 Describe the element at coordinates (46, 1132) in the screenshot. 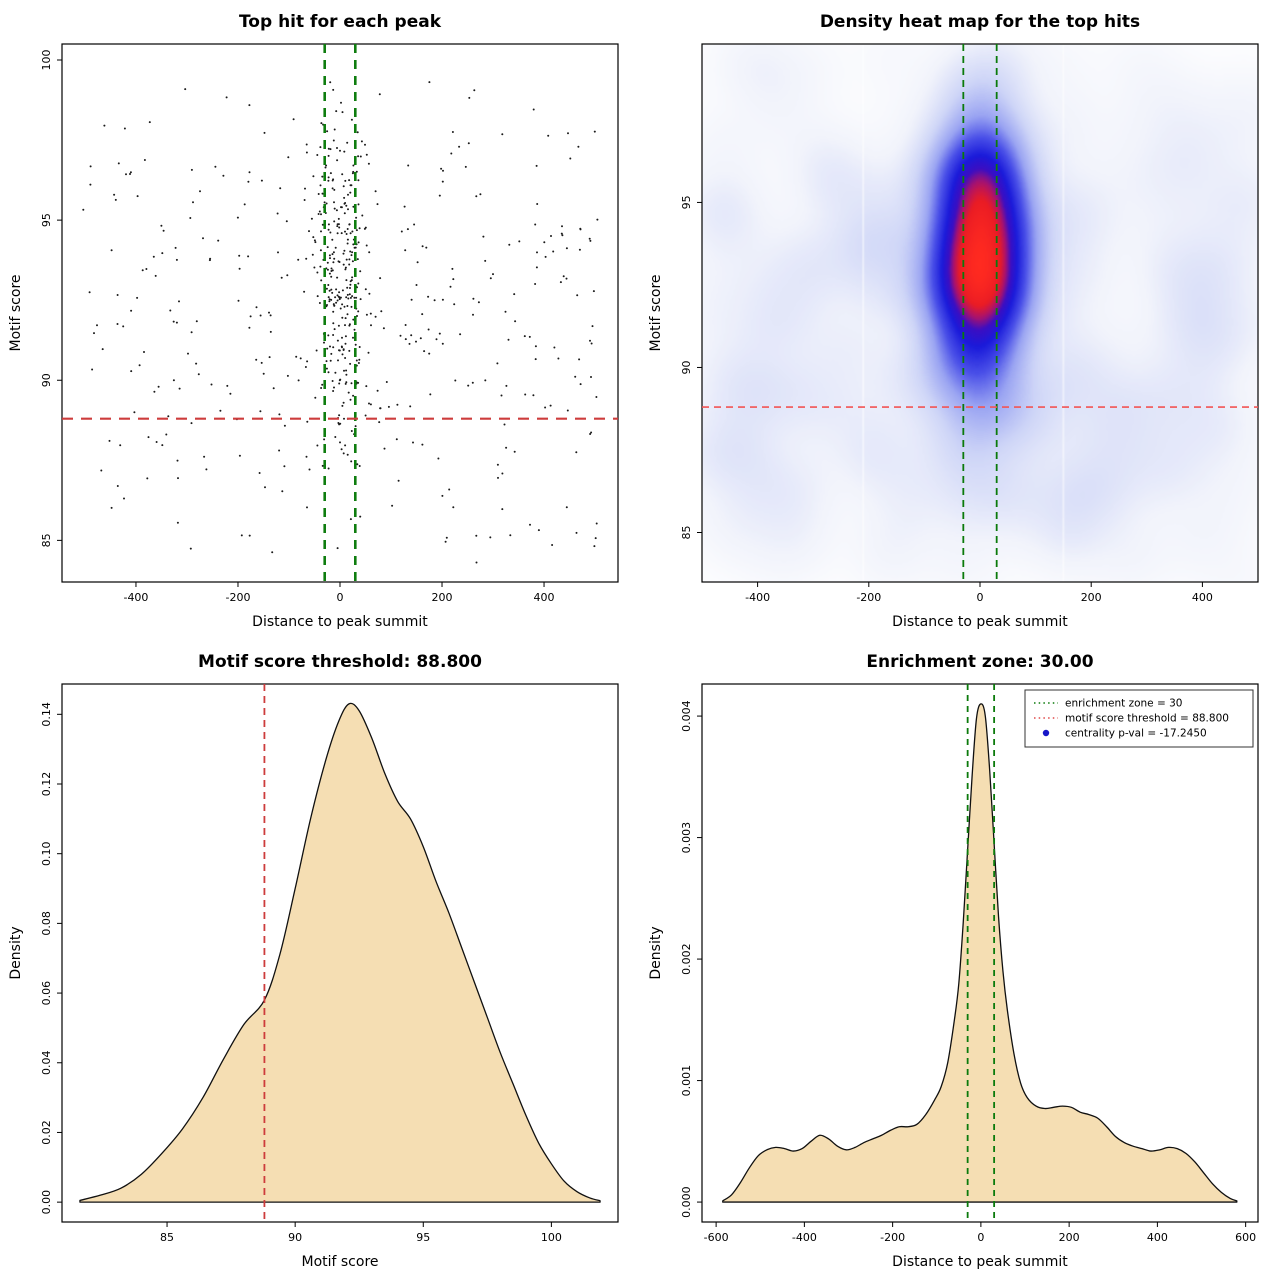

I see `svg-text: 0.02` at that location.